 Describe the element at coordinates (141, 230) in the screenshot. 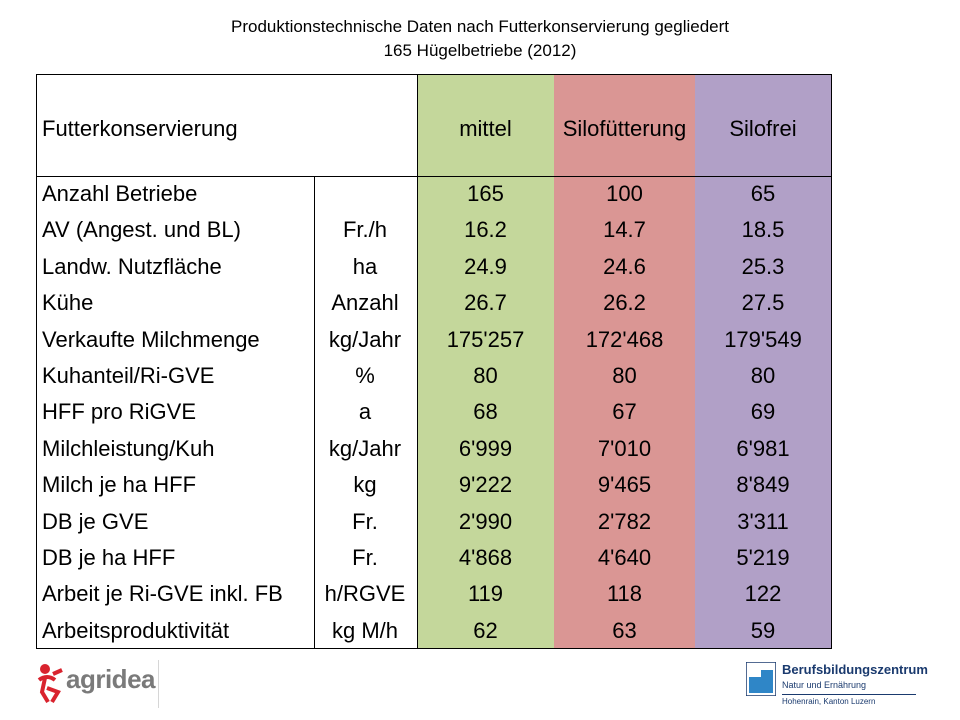

I see `cell-label: AV (Angest. und BL)` at that location.